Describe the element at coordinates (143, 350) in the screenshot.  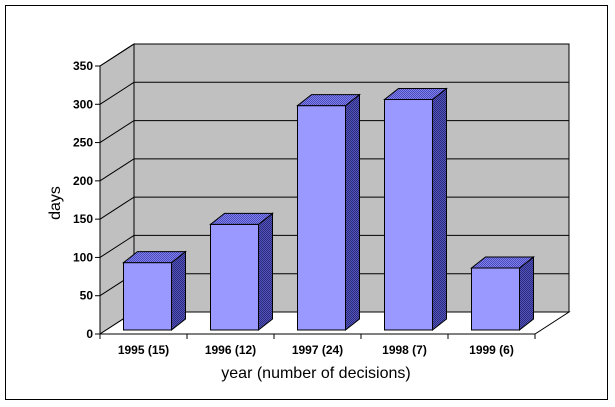
I see `x-tick-label: 1995 (15)` at that location.